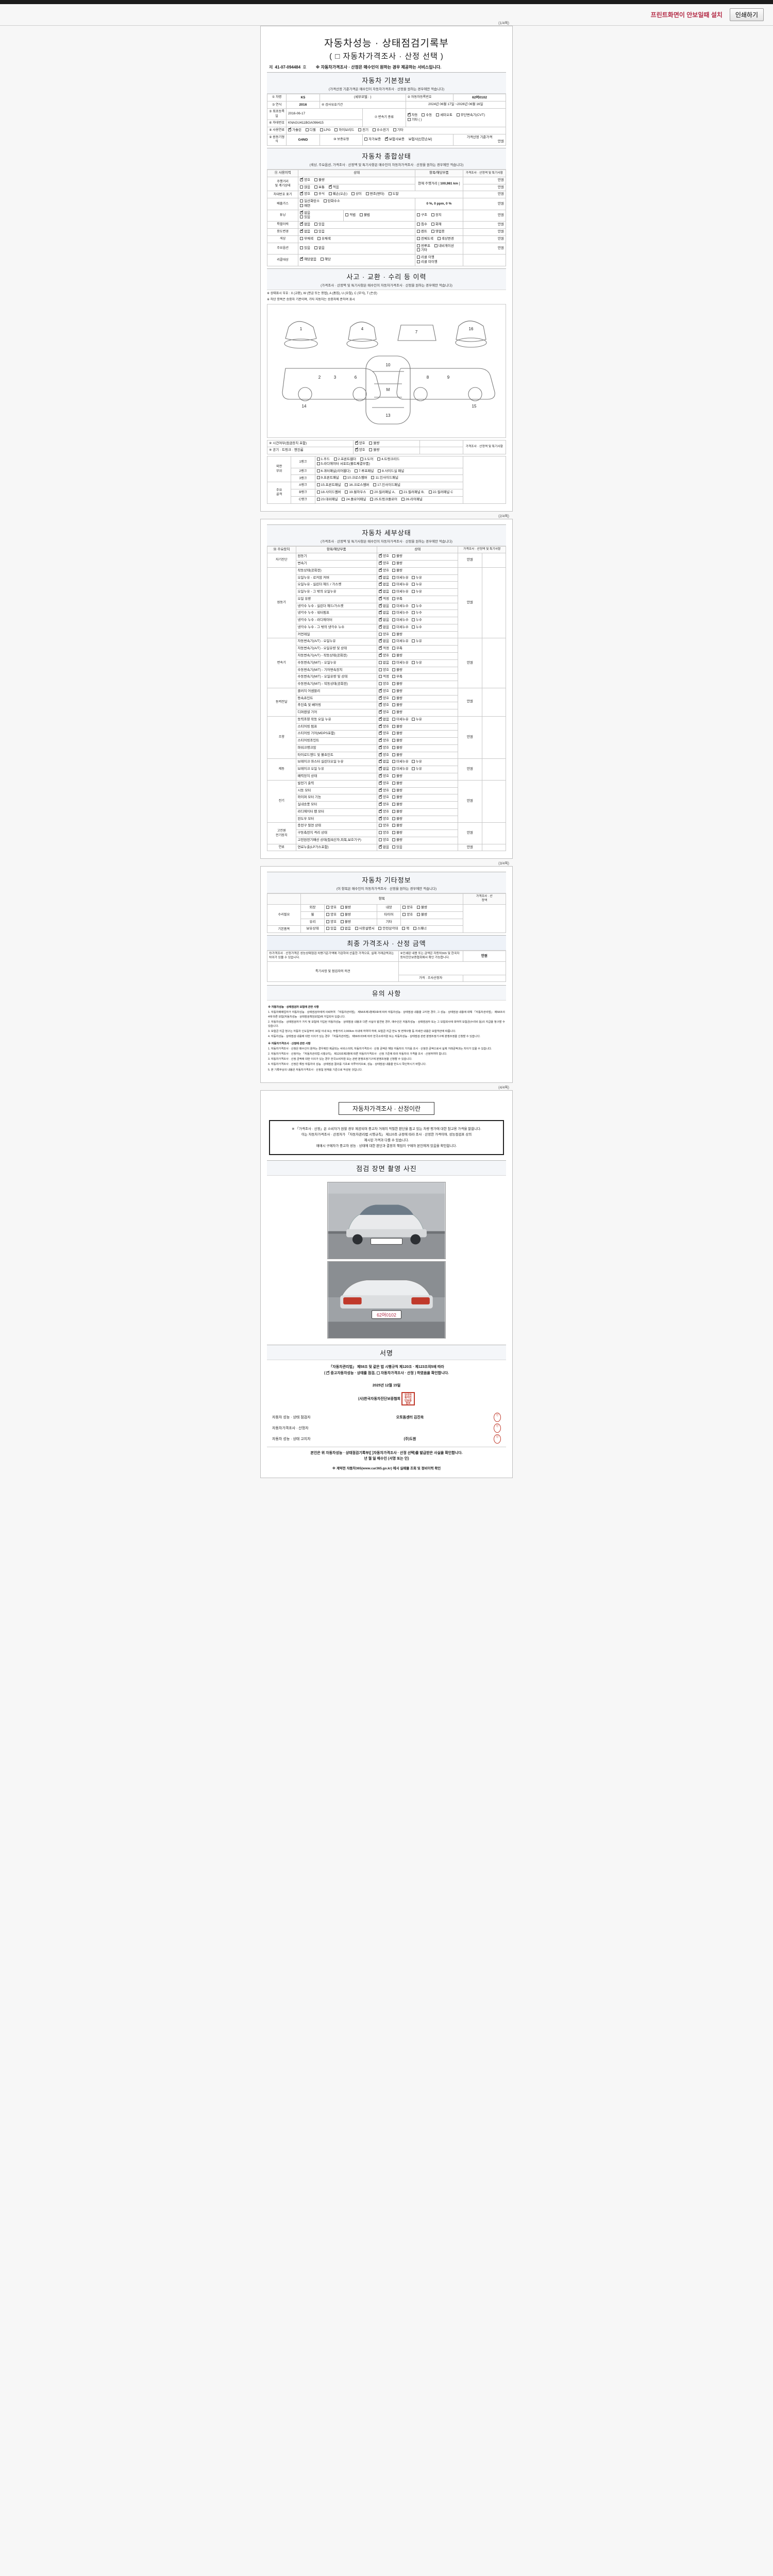  I want to click on part-3-door: 3.도어, so click(366, 459).